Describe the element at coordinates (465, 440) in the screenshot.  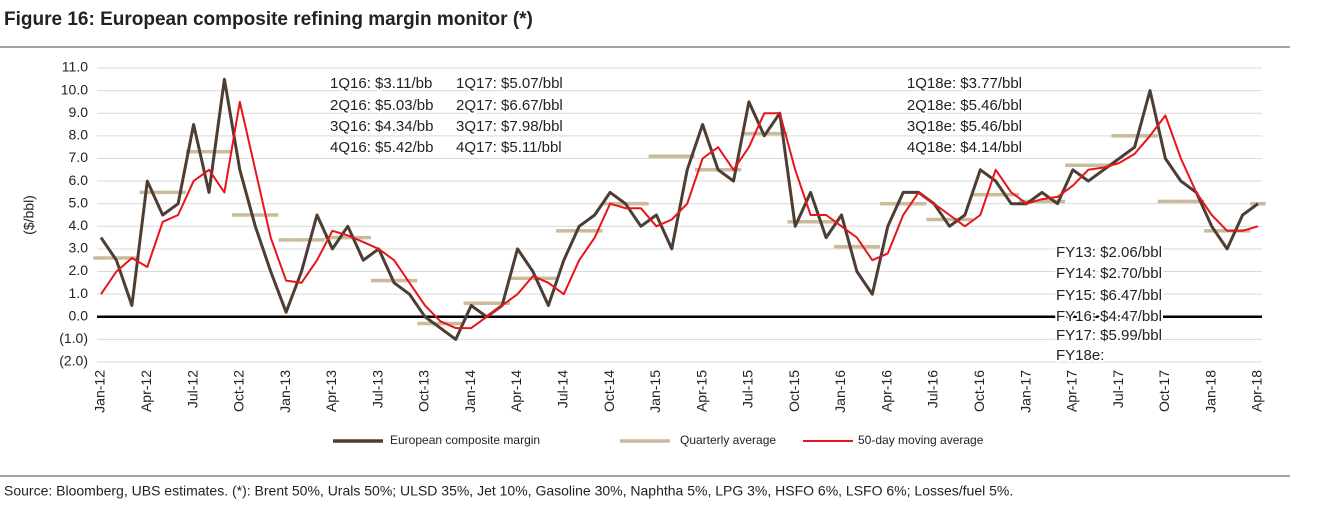
I see `legend-label: European composite margin` at that location.